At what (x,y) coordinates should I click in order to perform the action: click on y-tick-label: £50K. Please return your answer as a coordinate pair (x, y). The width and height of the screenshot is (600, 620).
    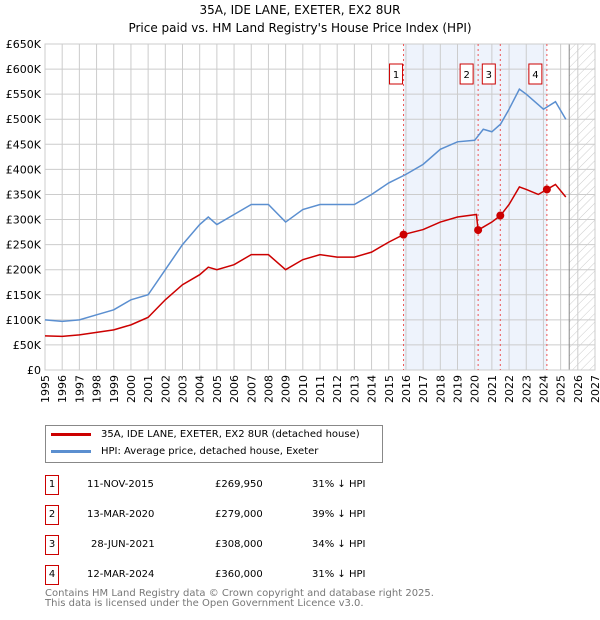
    Looking at the image, I should click on (27, 345).